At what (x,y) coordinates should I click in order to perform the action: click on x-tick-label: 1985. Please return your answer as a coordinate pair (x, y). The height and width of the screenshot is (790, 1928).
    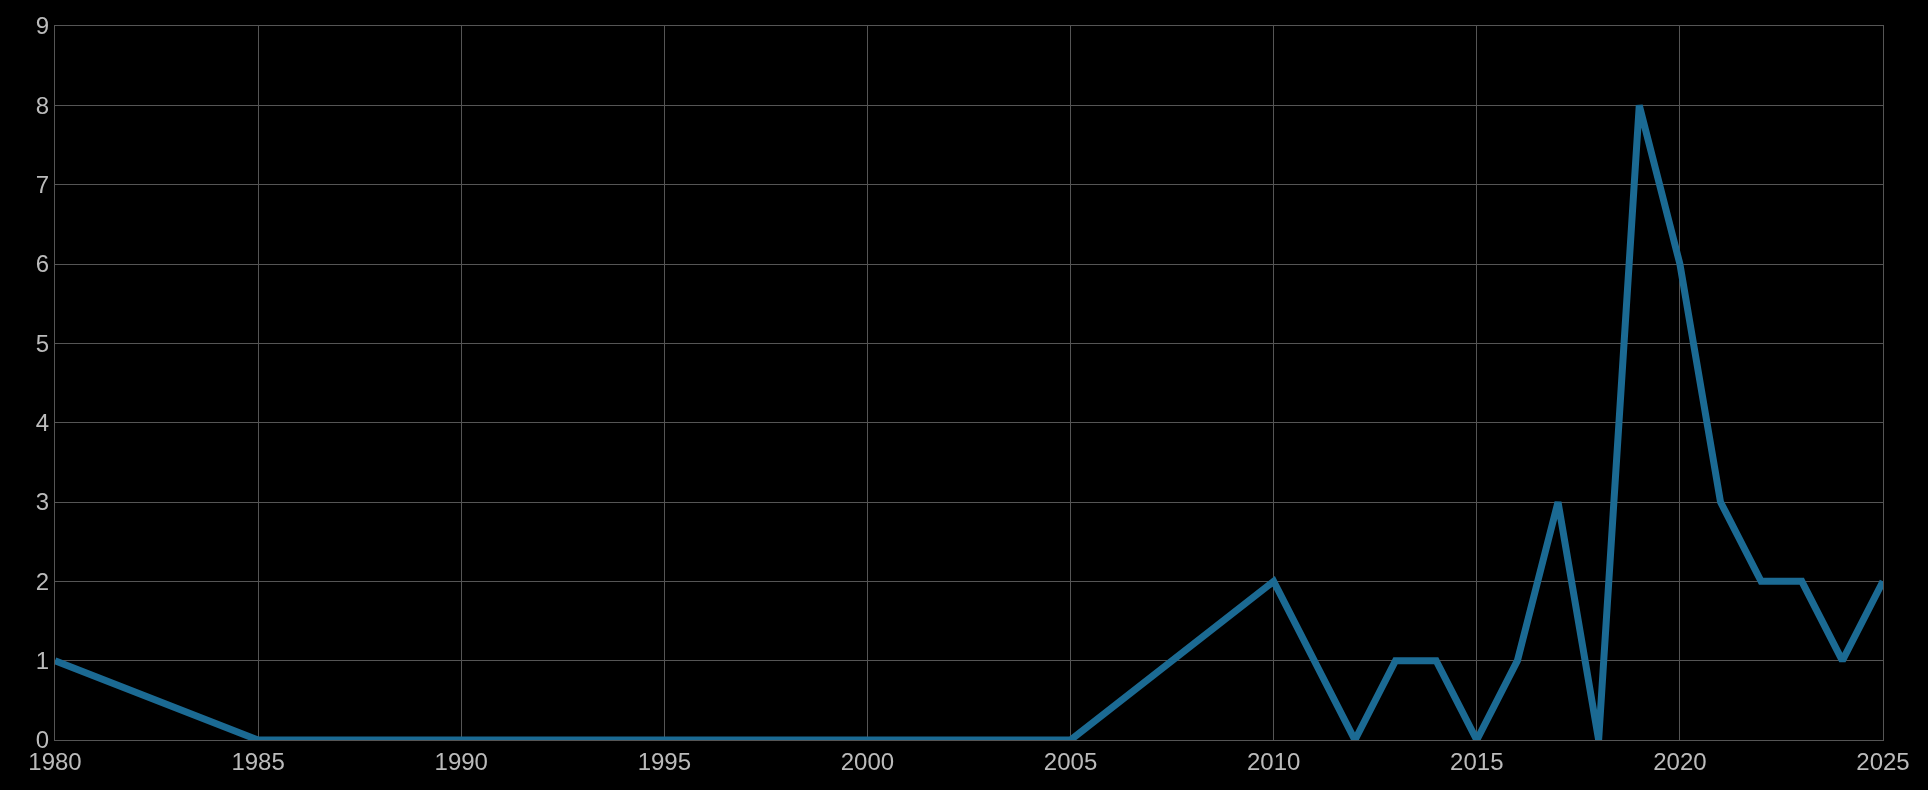
    Looking at the image, I should click on (258, 761).